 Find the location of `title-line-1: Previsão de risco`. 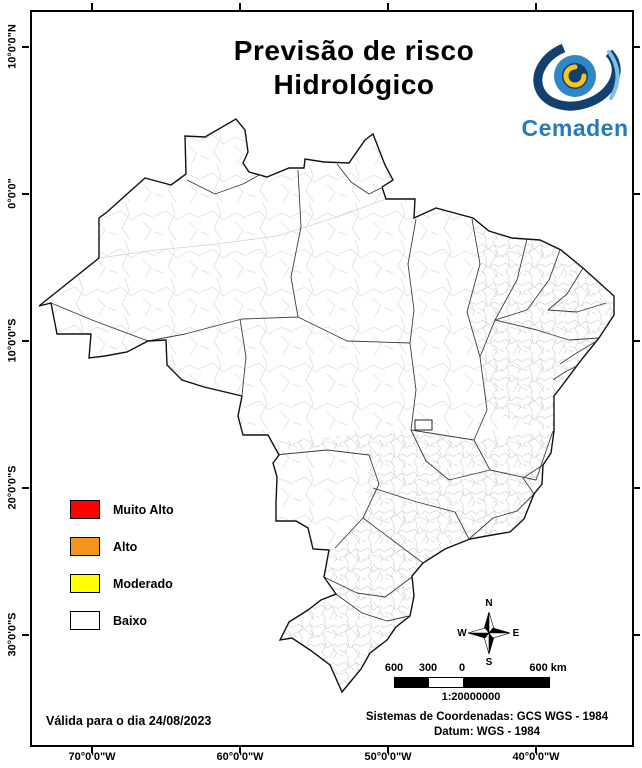

title-line-1: Previsão de risco is located at coordinates (354, 50).